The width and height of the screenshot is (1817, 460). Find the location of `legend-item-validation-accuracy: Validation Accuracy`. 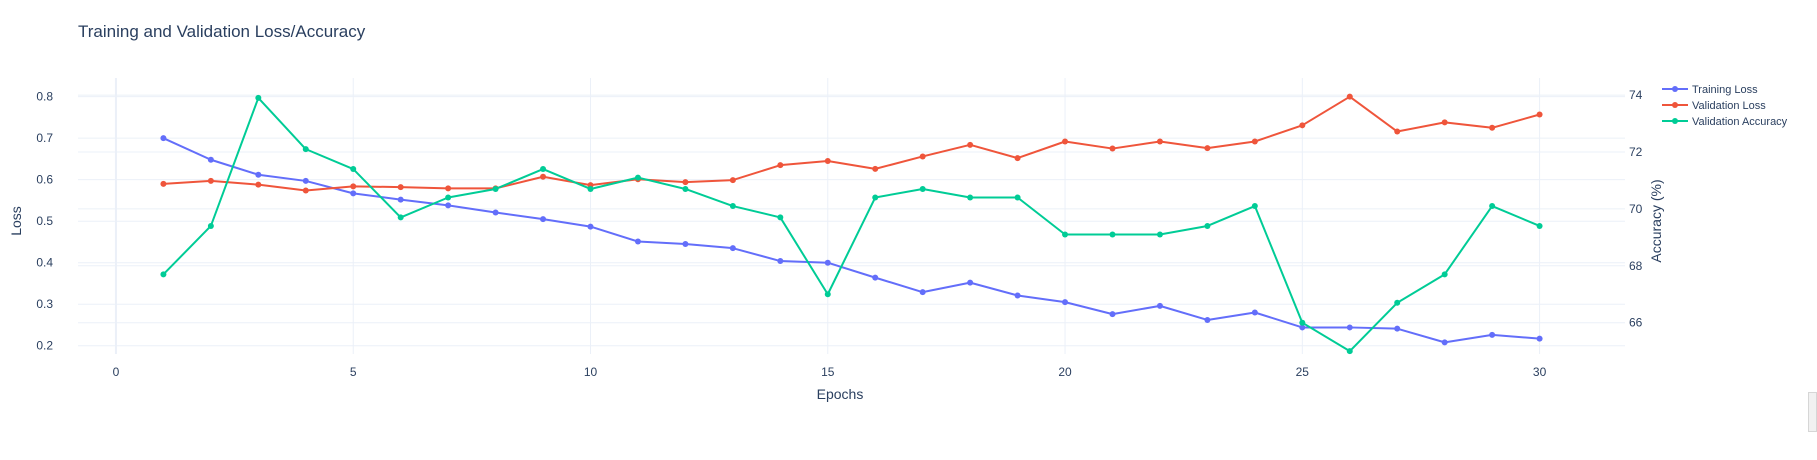

legend-item-validation-accuracy: Validation Accuracy is located at coordinates (1725, 122).